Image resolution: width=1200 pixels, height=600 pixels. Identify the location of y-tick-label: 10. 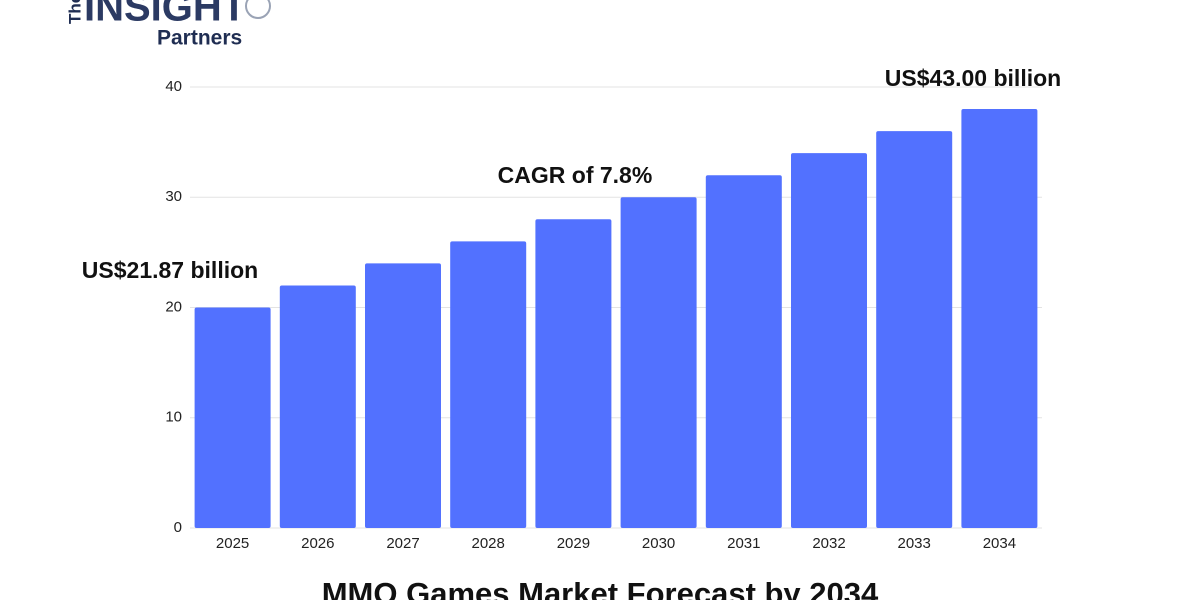
(173, 417).